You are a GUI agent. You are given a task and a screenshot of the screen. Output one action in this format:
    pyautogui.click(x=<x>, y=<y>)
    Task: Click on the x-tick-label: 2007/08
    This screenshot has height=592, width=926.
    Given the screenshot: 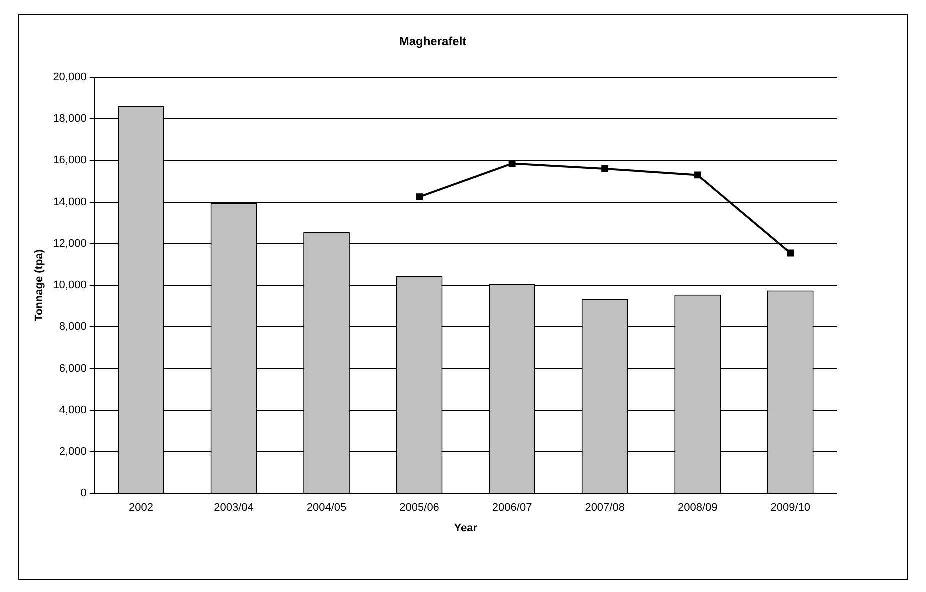 What is the action you would take?
    pyautogui.click(x=605, y=508)
    